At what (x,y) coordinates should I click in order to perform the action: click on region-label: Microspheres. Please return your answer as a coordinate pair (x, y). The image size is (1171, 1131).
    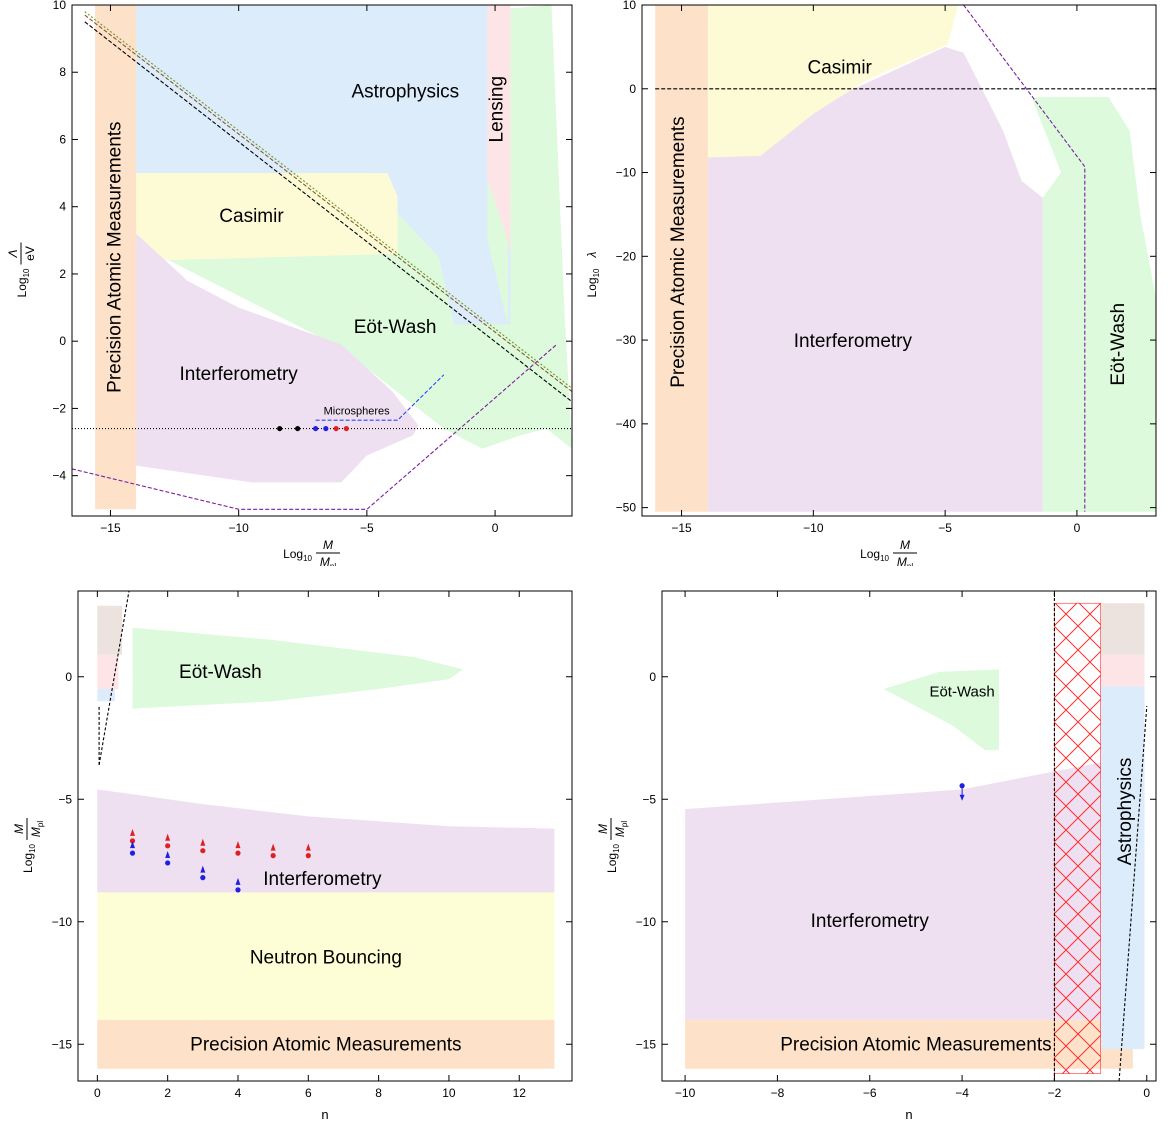
    Looking at the image, I should click on (357, 412).